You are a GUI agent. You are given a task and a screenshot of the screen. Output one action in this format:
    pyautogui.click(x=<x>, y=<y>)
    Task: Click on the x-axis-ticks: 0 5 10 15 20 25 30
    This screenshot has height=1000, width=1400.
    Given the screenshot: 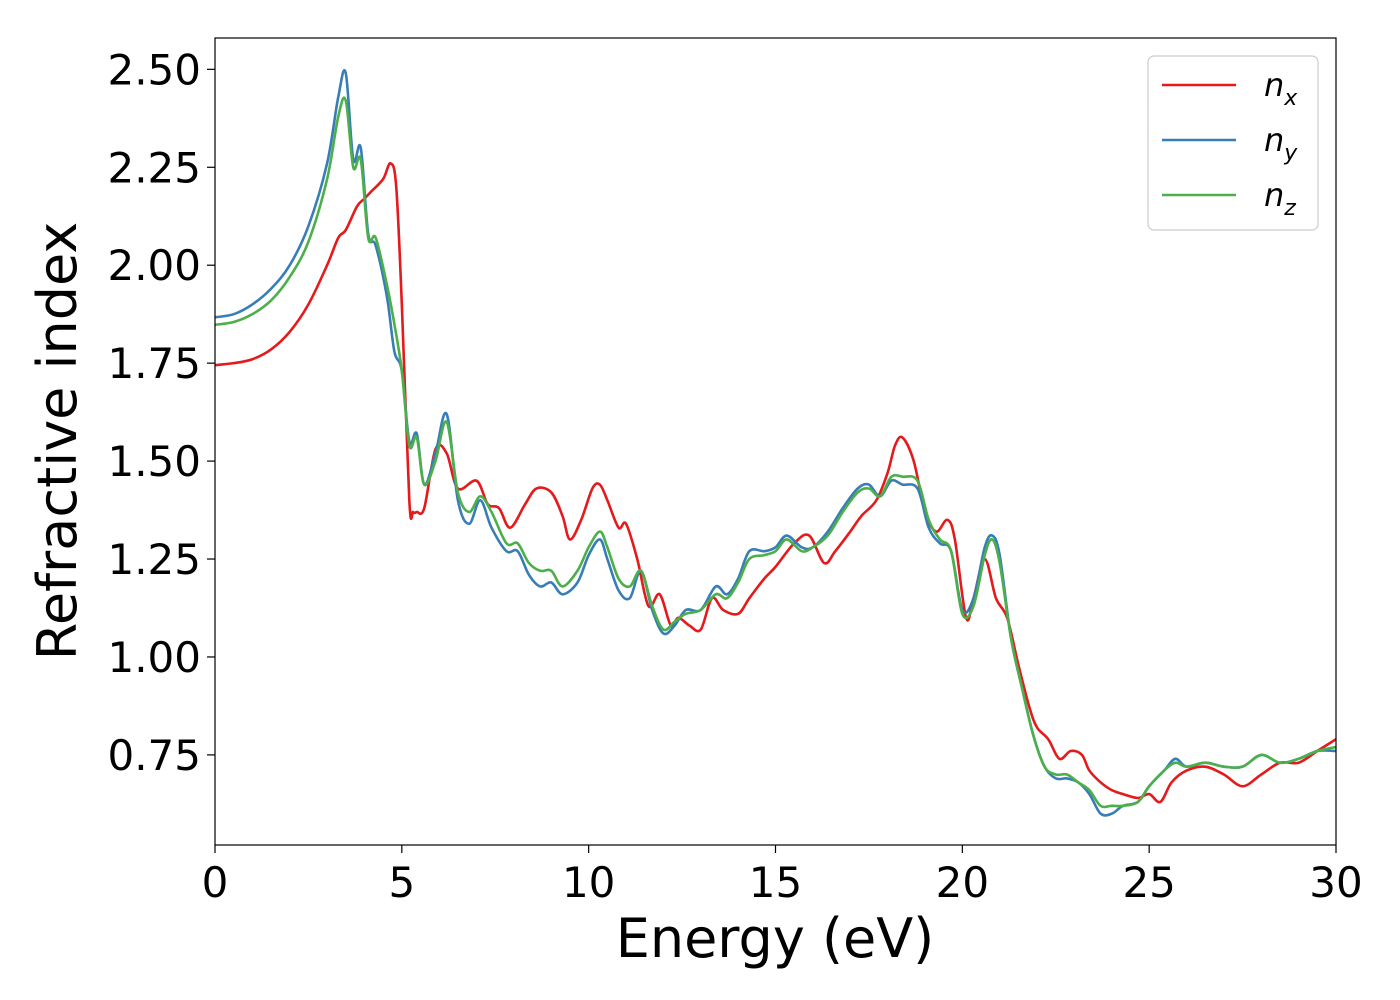 What is the action you would take?
    pyautogui.click(x=782, y=876)
    